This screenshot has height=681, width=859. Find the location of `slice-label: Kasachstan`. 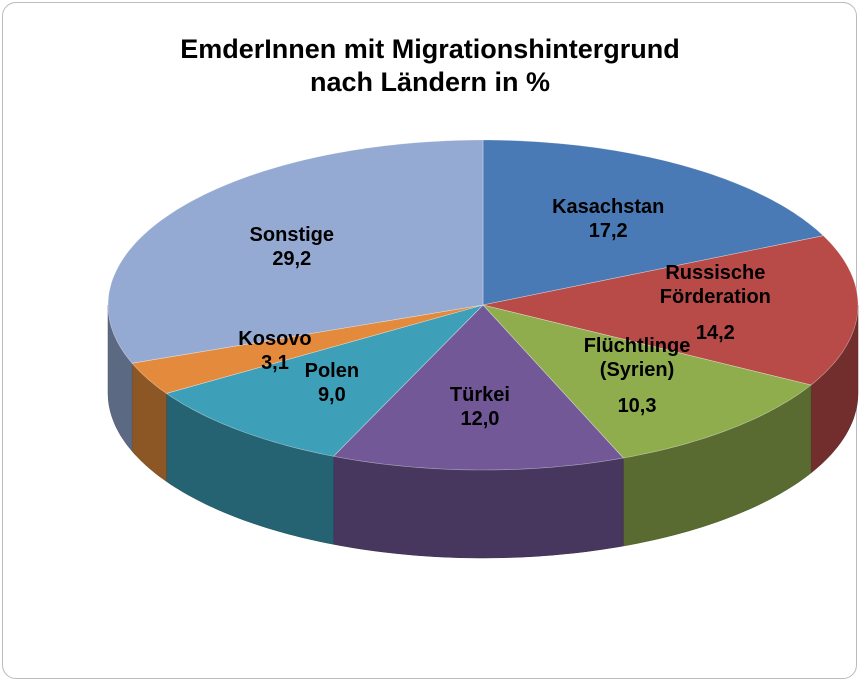

slice-label: Kasachstan is located at coordinates (608, 206).